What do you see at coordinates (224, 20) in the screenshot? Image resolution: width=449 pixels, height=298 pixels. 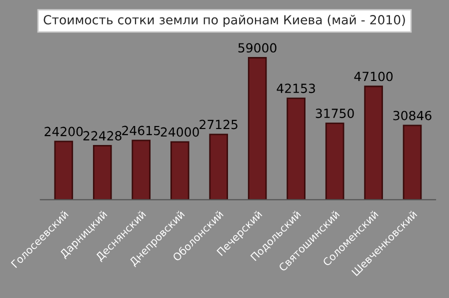 I see `chart-title: Стоимость сотки земли по районам Киева (май - 2010)` at bounding box center [224, 20].